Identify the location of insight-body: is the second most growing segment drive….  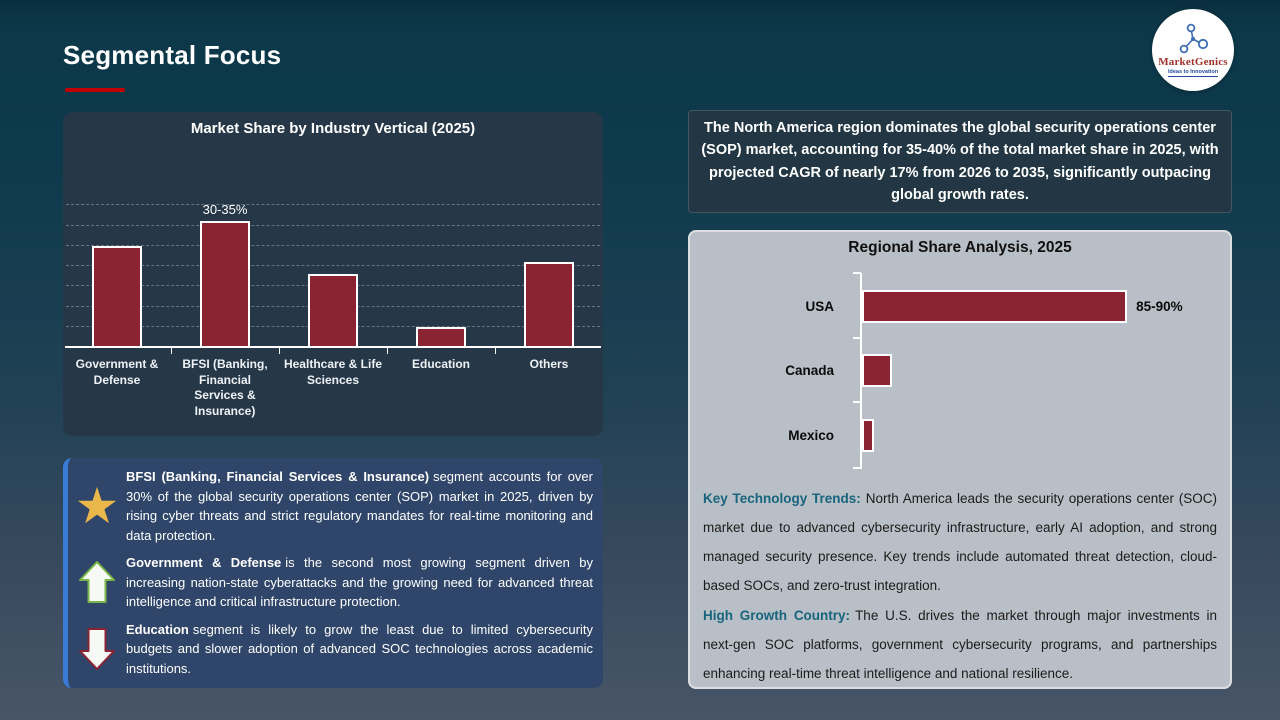
(360, 582).